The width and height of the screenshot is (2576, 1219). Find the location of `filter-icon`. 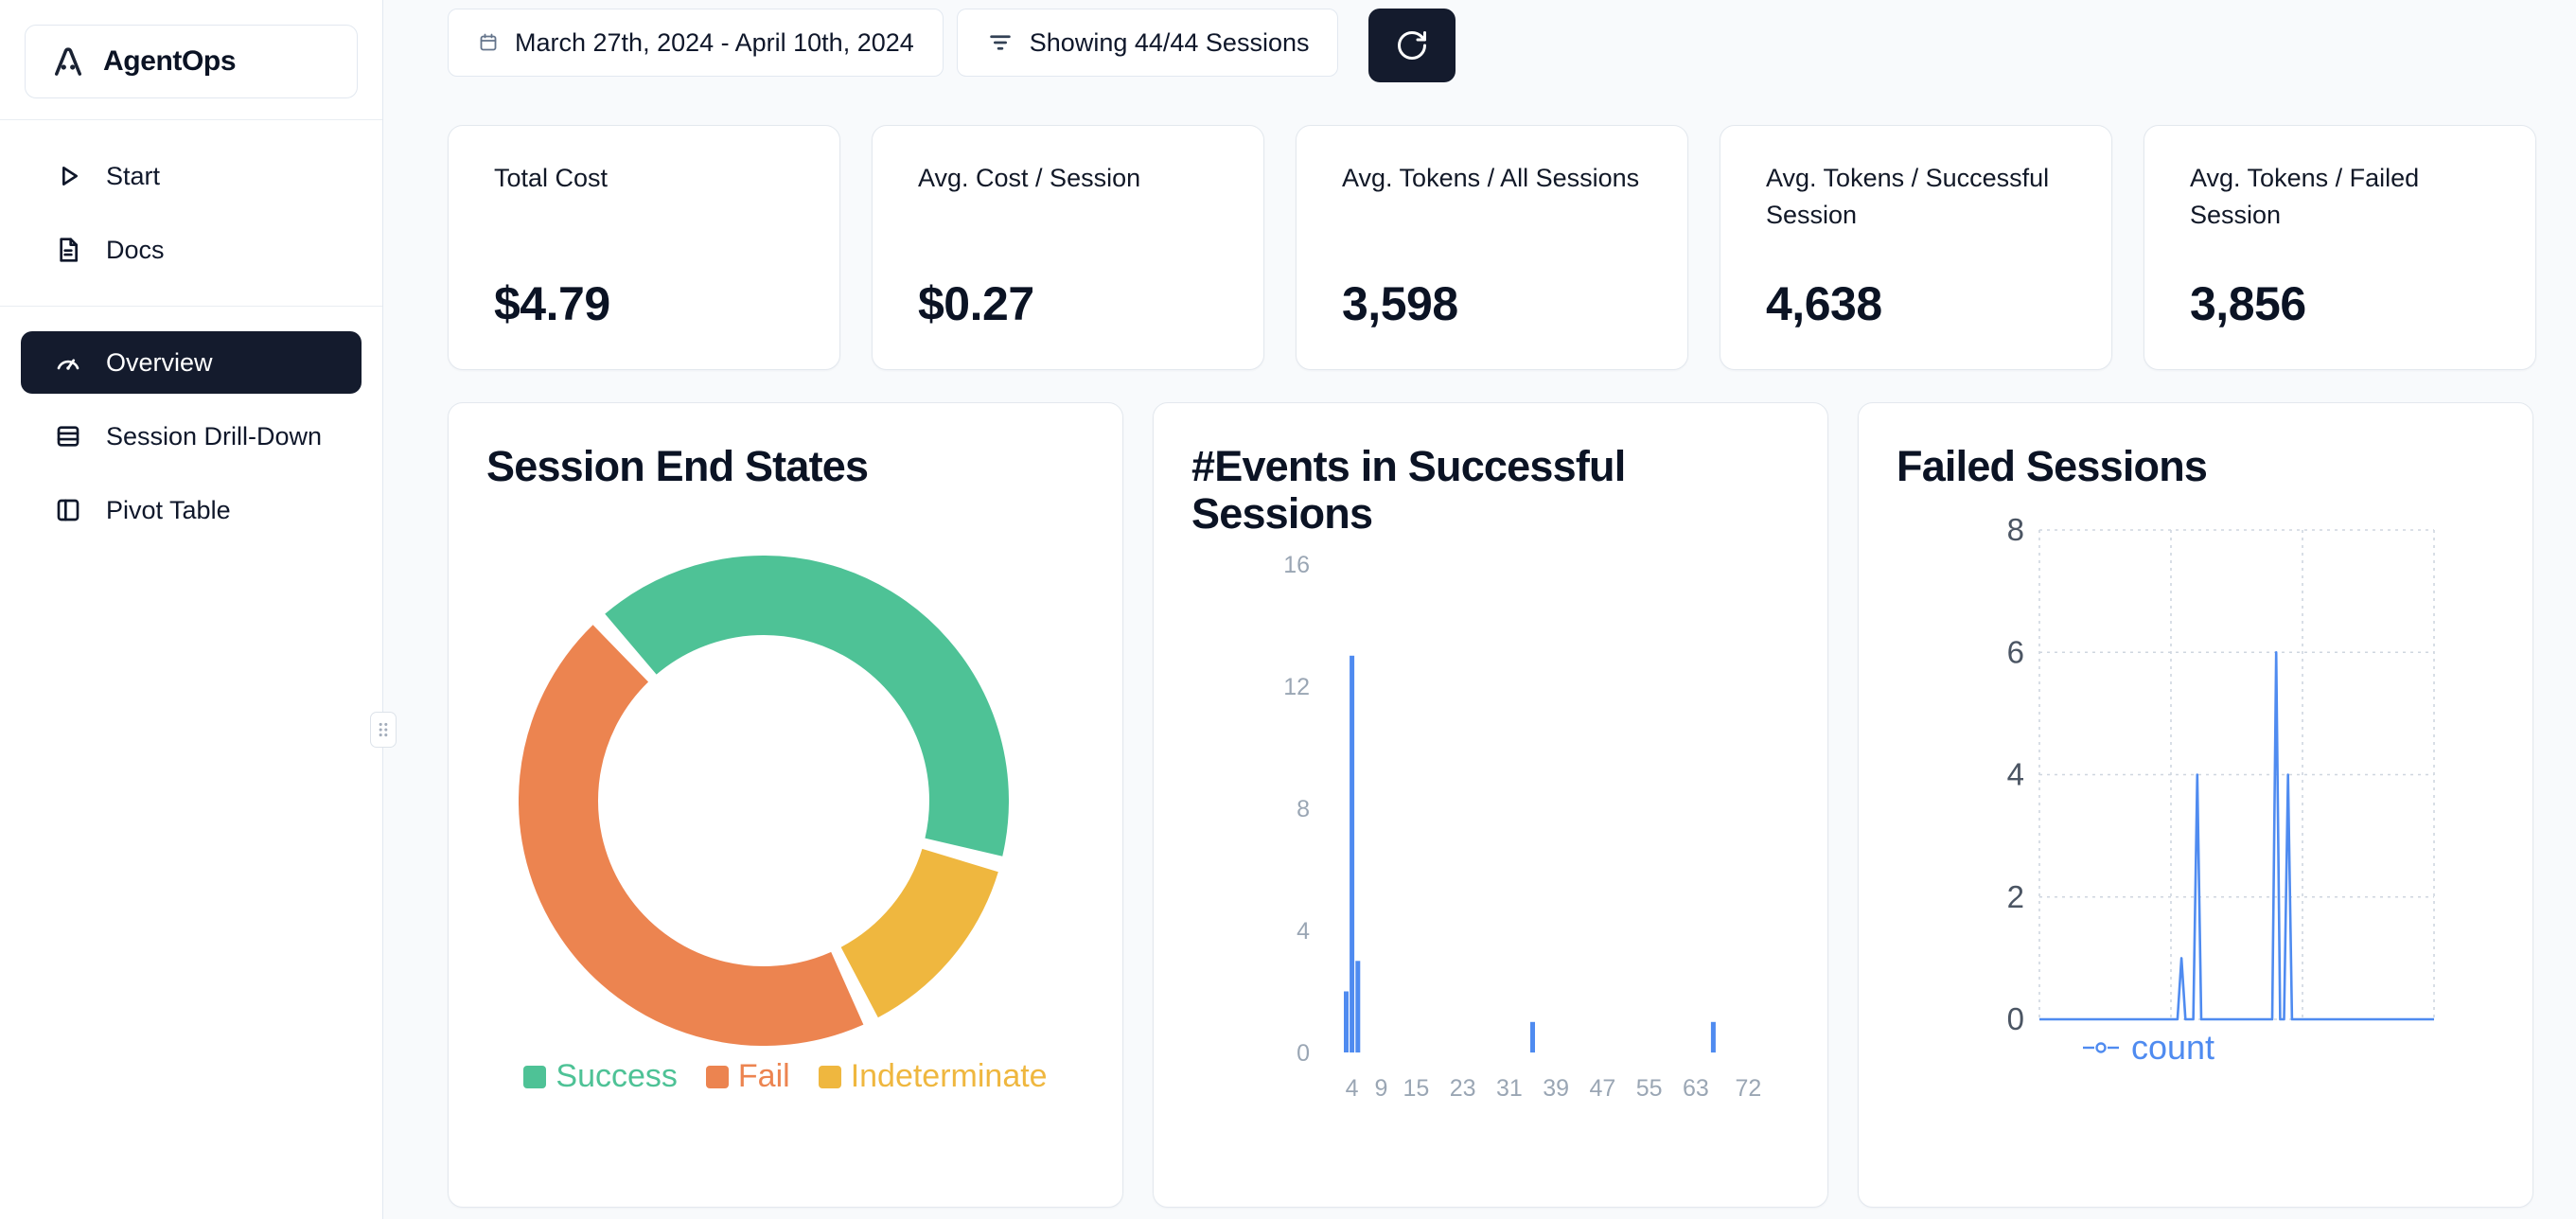

filter-icon is located at coordinates (1000, 42).